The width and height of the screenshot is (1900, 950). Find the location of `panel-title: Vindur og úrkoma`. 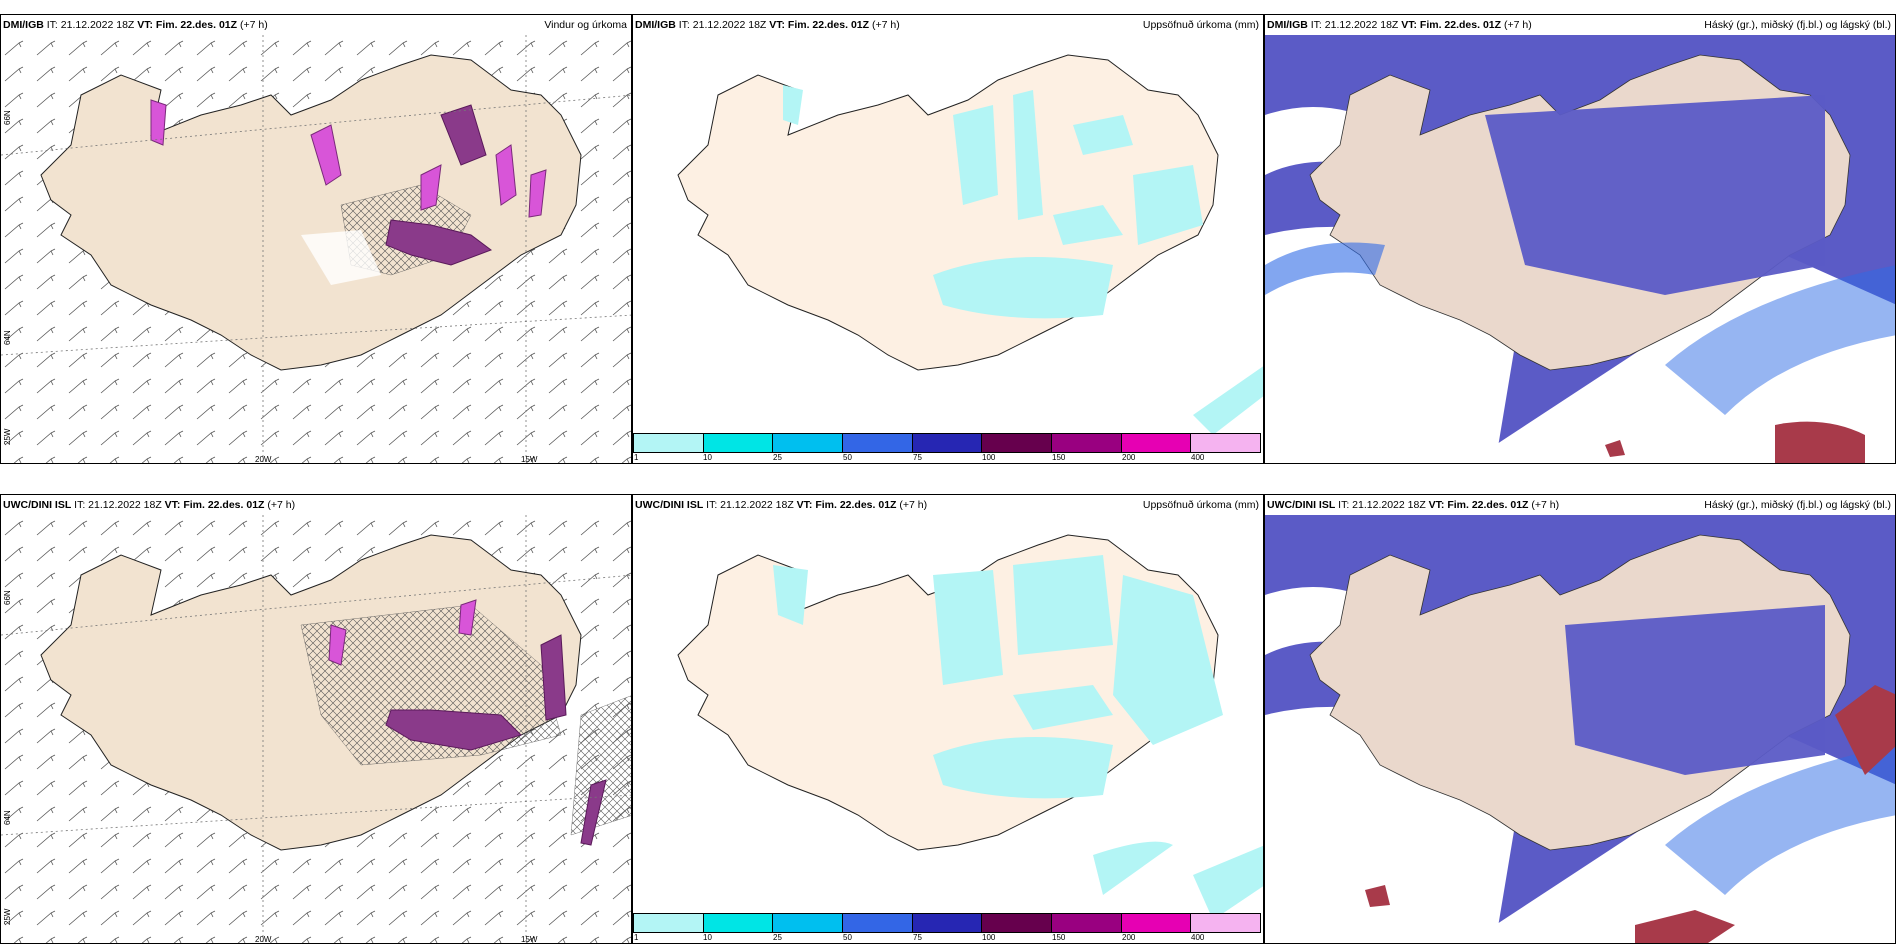

panel-title: Vindur og úrkoma is located at coordinates (585, 25).